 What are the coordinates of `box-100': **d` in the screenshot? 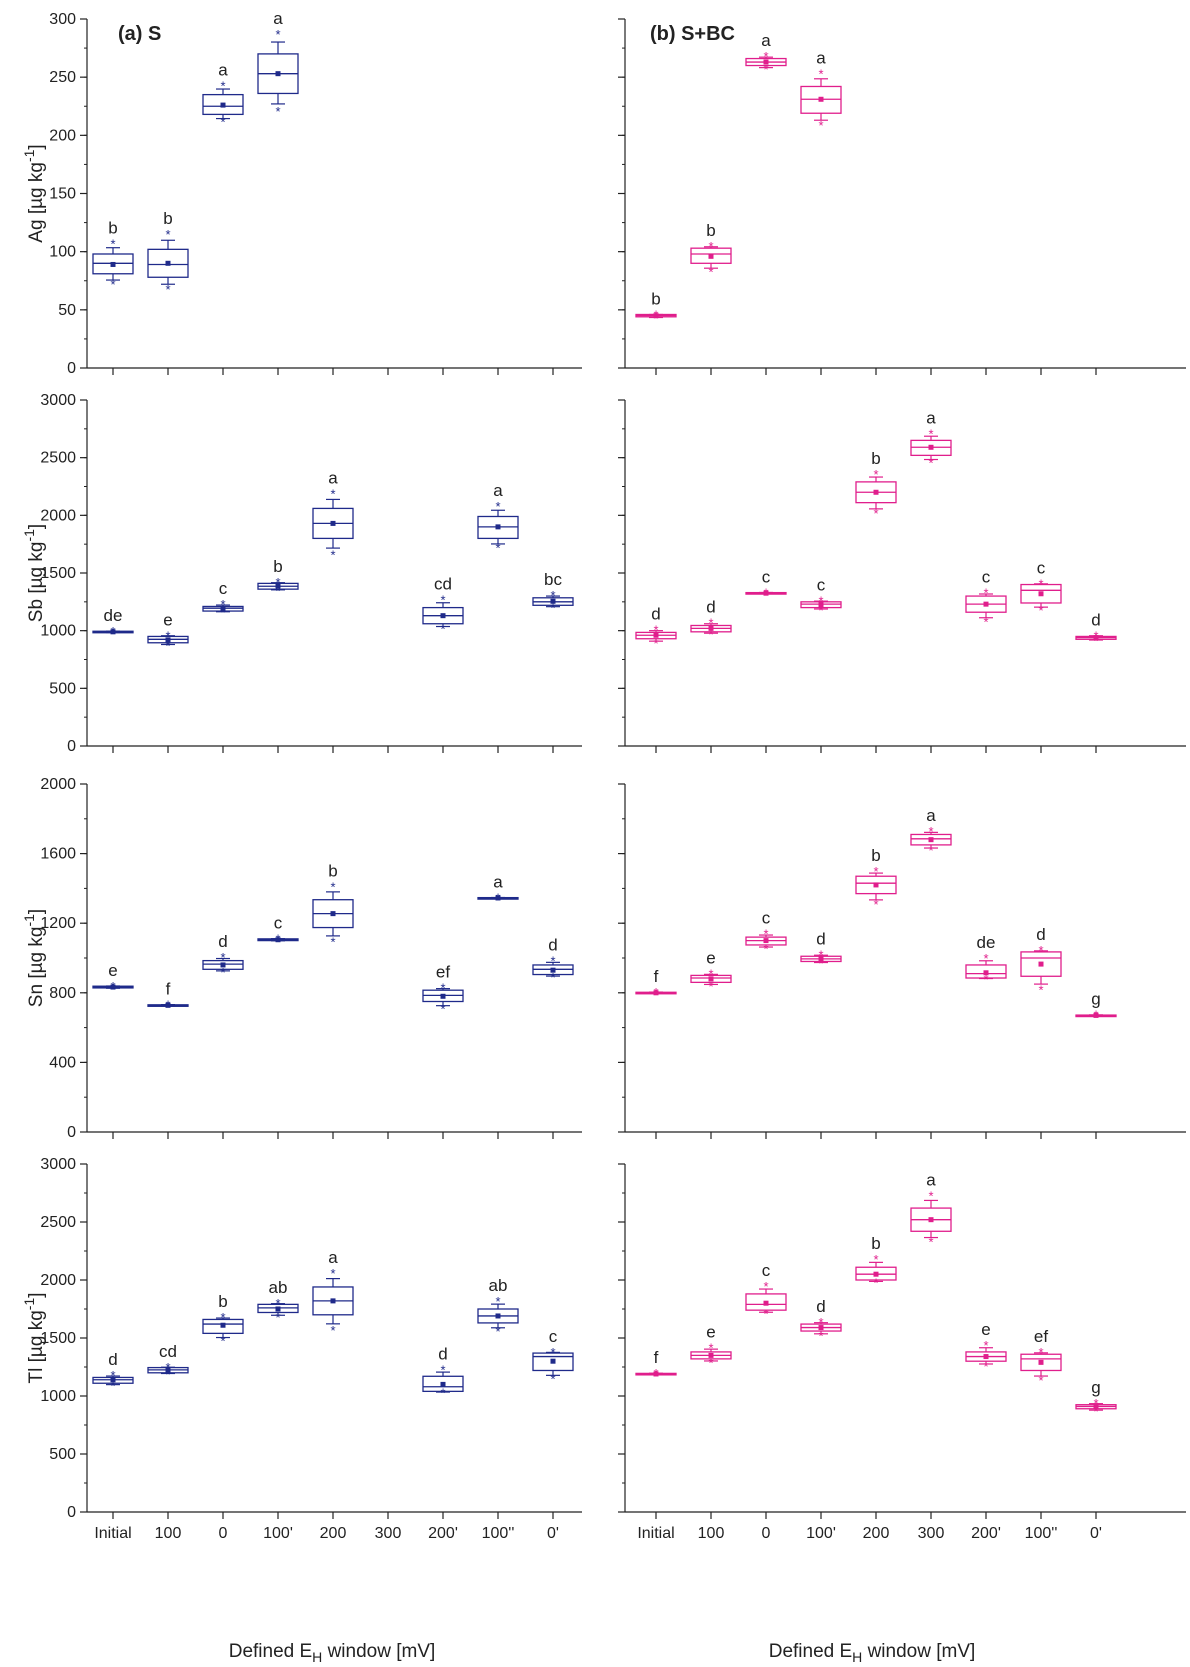 It's located at (821, 950).